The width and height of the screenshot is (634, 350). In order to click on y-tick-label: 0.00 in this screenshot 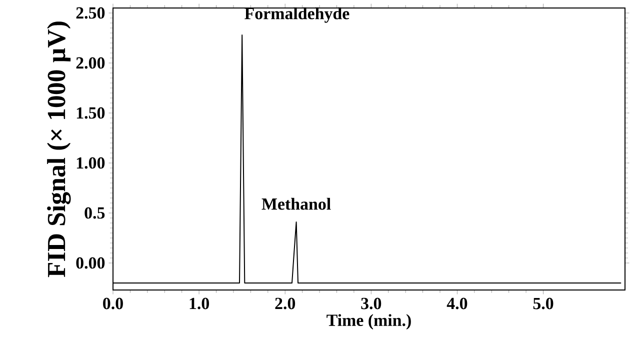, I will do `click(90, 263)`.